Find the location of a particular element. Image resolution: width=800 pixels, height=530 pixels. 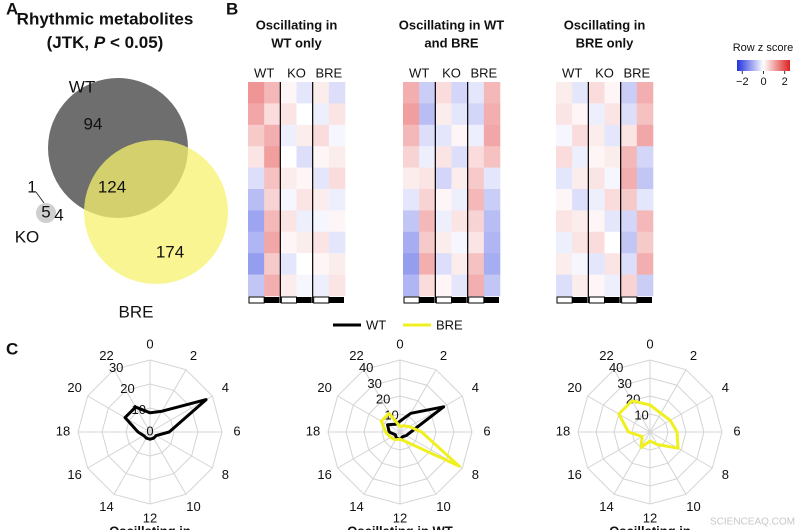

subtitle-part: P is located at coordinates (100, 42).